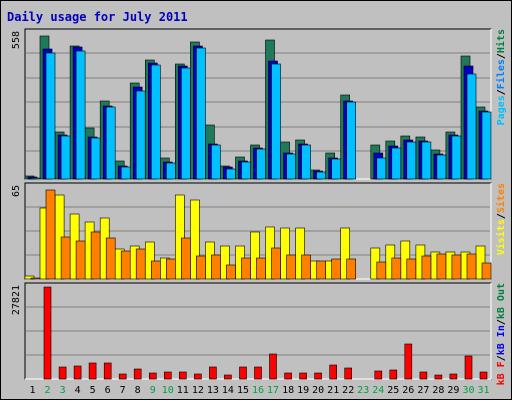  What do you see at coordinates (501, 74) in the screenshot?
I see `legend-entry: Files` at bounding box center [501, 74].